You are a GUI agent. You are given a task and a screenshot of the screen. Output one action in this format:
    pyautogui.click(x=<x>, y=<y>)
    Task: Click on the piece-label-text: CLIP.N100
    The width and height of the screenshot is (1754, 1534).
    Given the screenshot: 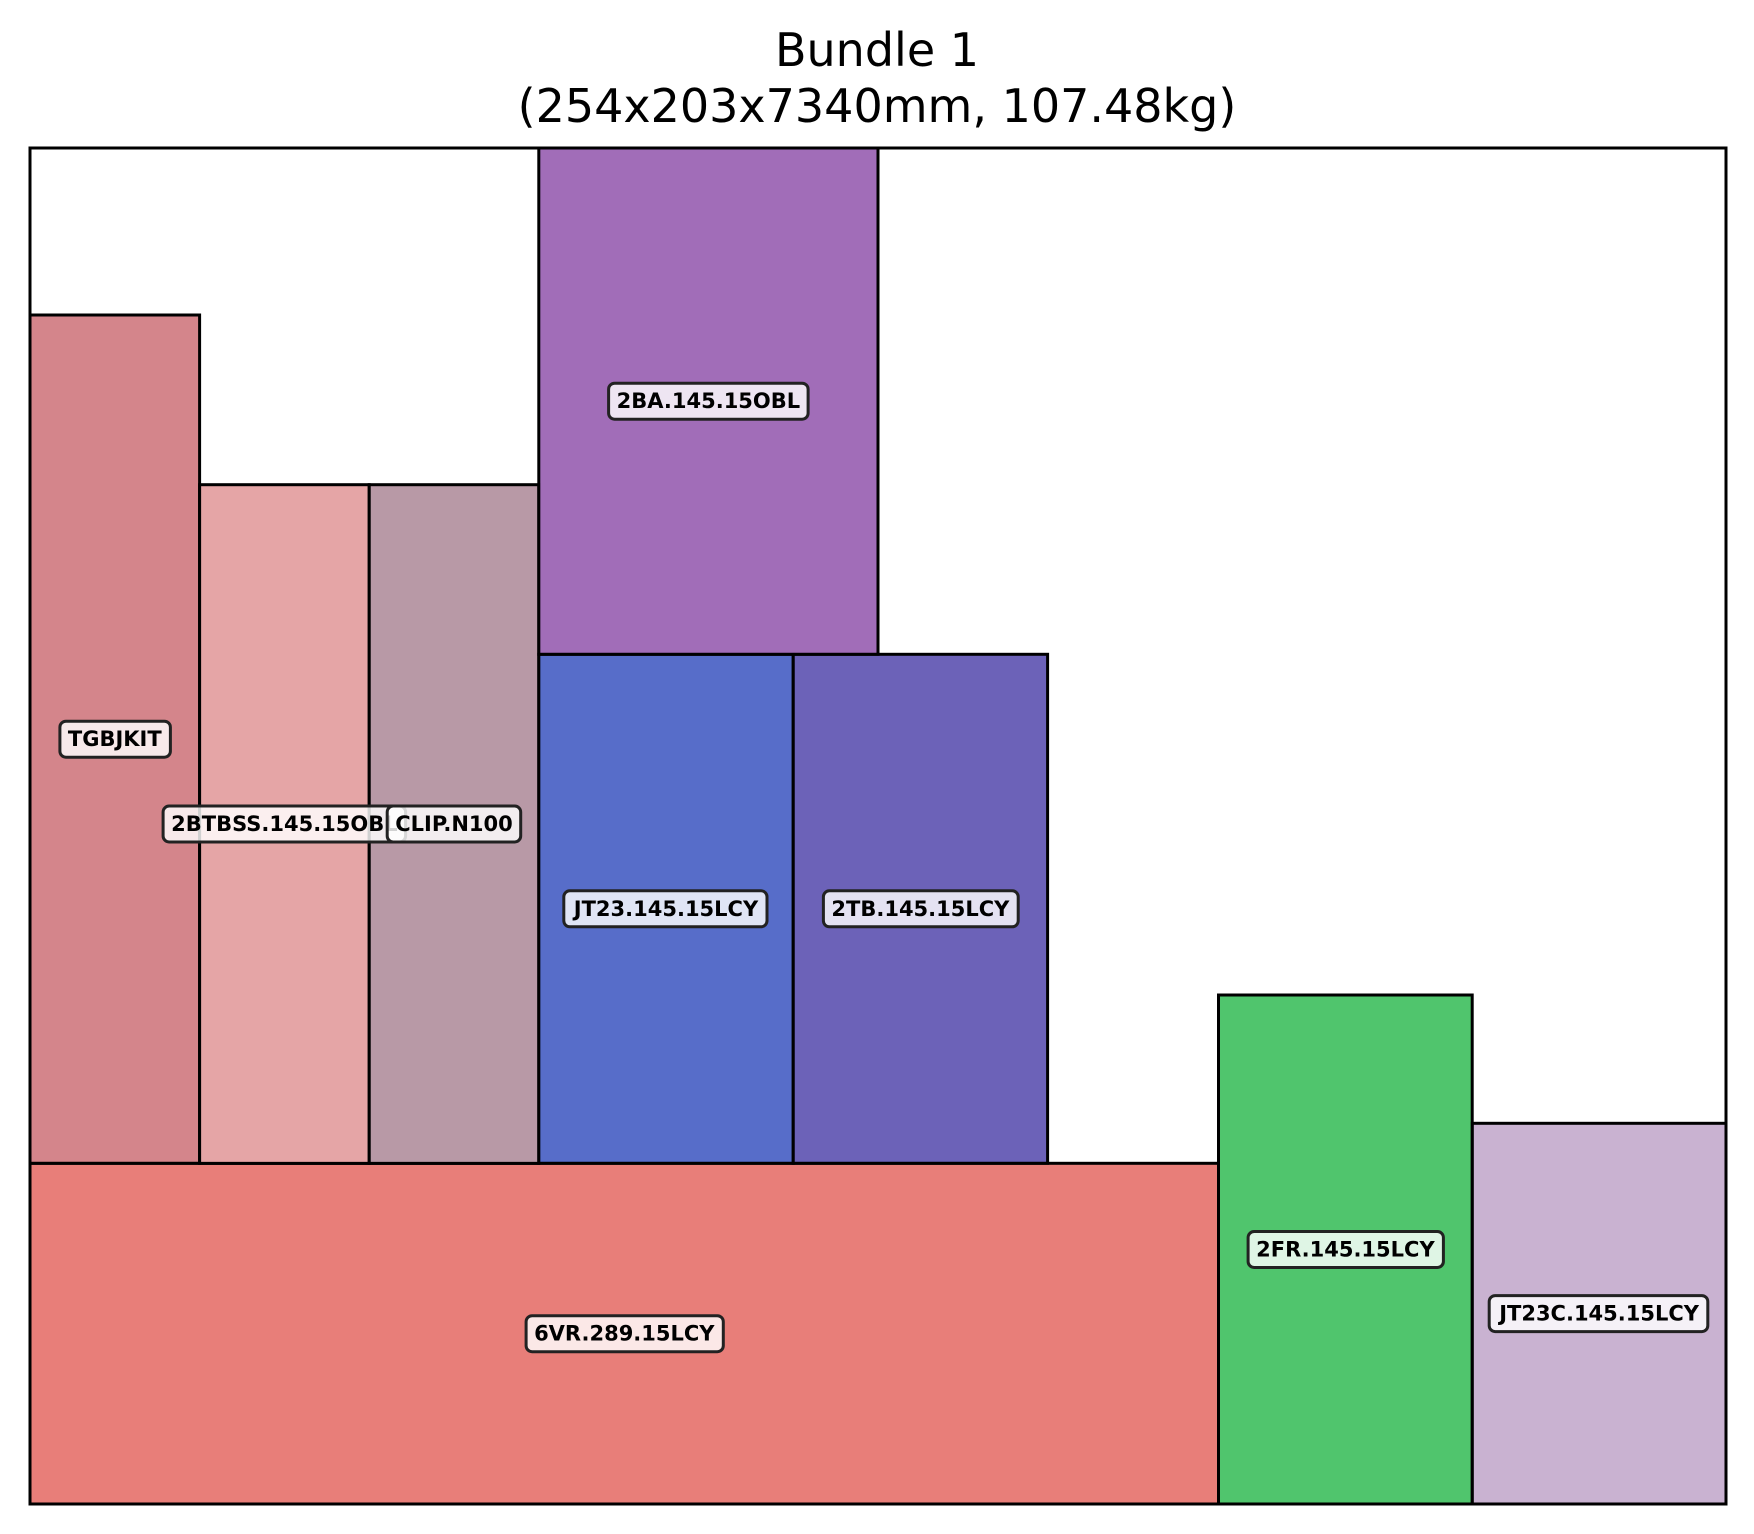 What is the action you would take?
    pyautogui.click(x=454, y=824)
    